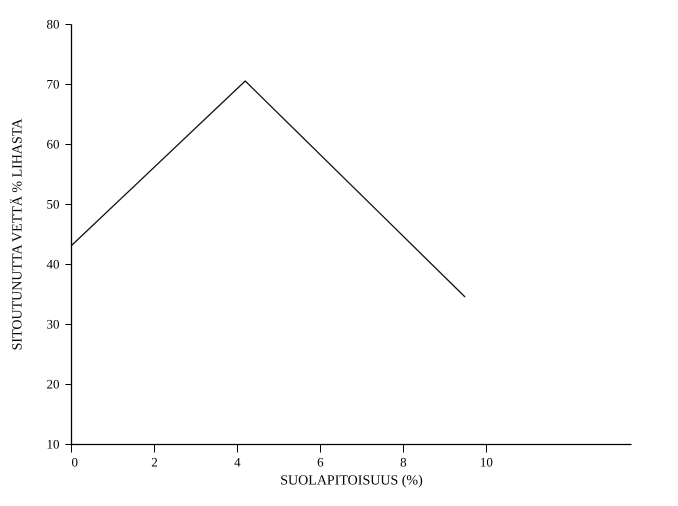  Describe the element at coordinates (53, 144) in the screenshot. I see `y-tick-label: 60` at that location.